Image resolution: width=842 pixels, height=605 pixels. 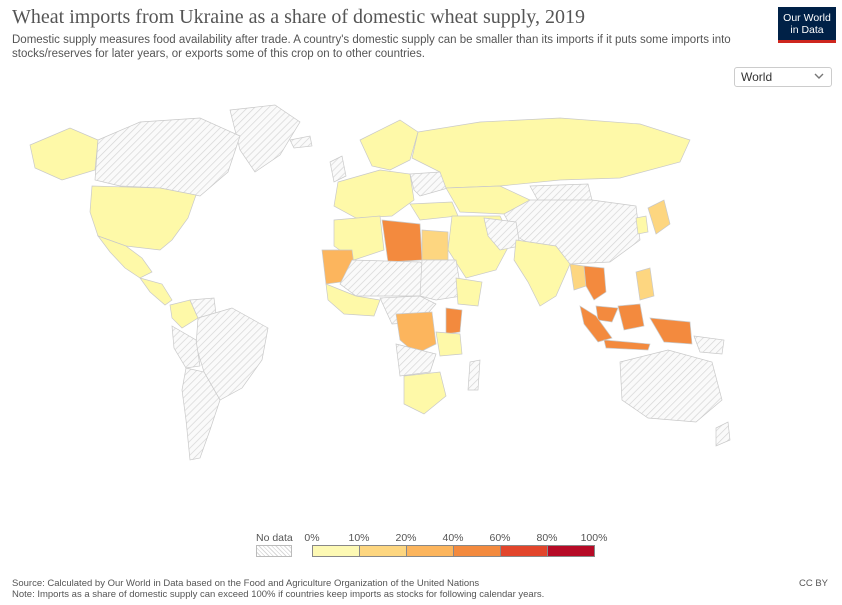 What do you see at coordinates (359, 238) in the screenshot?
I see `country-morocco-algeria` at bounding box center [359, 238].